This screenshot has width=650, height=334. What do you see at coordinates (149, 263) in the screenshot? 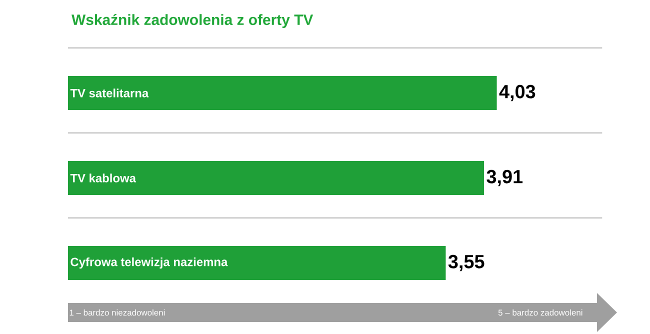
I see `y-tick-label: Cyfrowa telewizja naziemna` at bounding box center [149, 263].